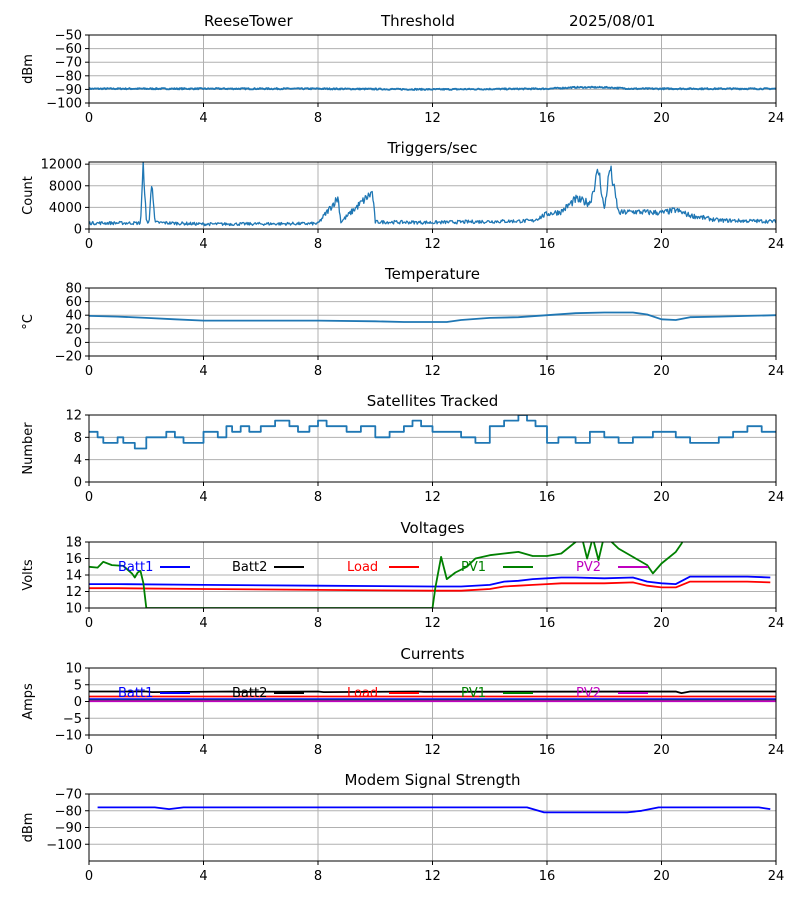 The image size is (800, 900). I want to click on y-tick-label: 16, so click(73, 559).